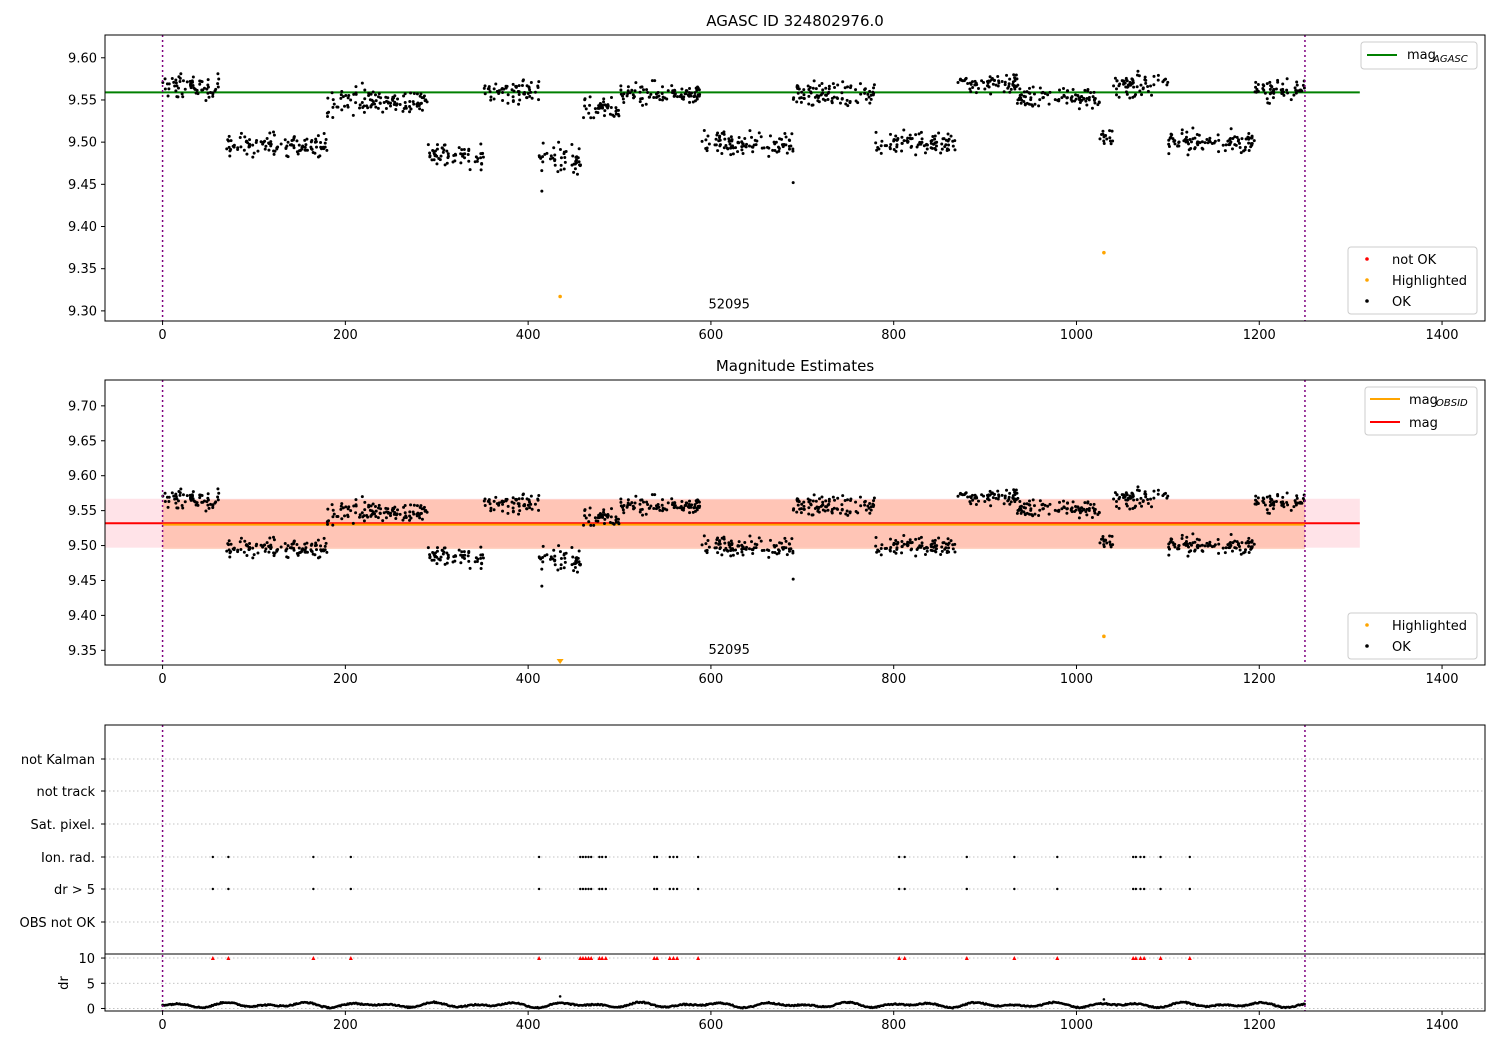 This screenshot has height=1050, width=1500. I want to click on dr-point, so click(1104, 999).